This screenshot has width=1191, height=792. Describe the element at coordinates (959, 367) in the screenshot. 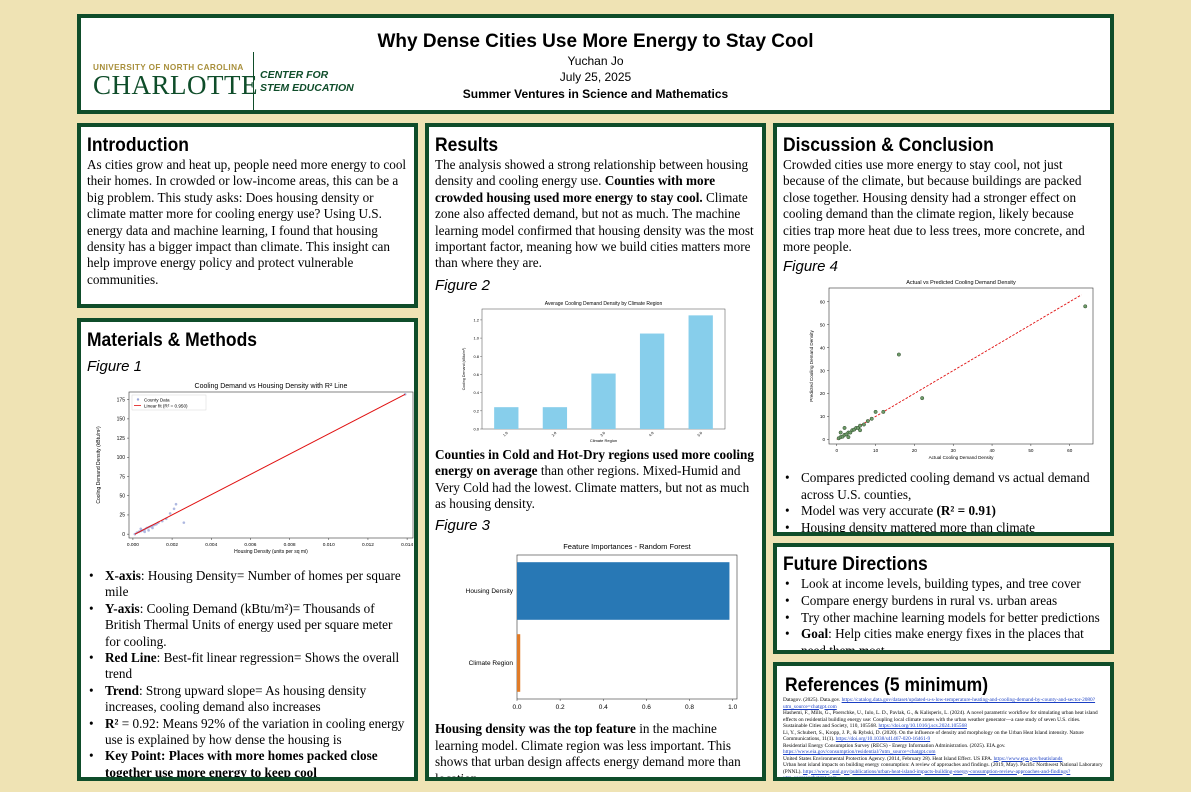

I see `ideal-line` at that location.